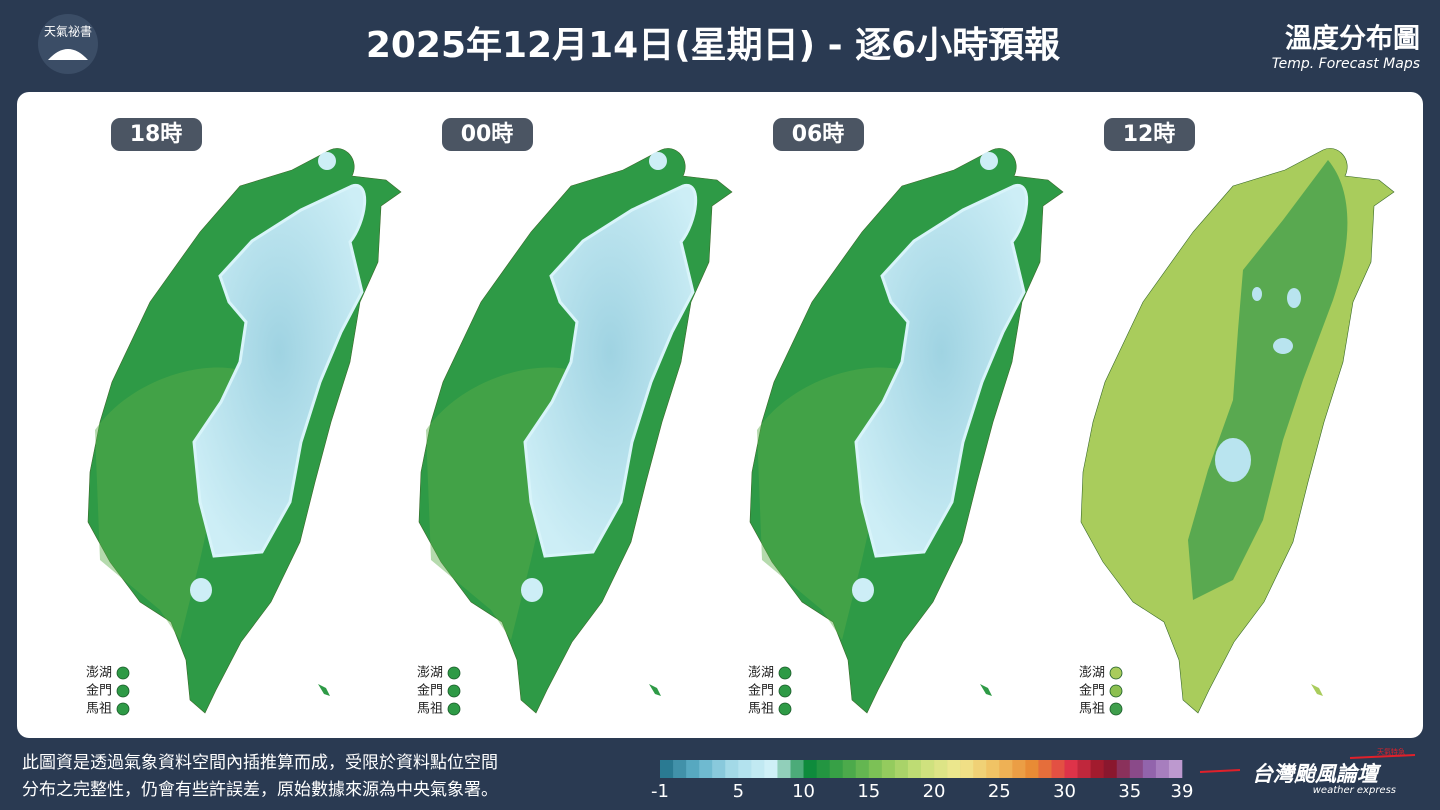 The width and height of the screenshot is (1440, 810). What do you see at coordinates (713, 45) in the screenshot?
I see `title: 2025年12月14日(星期日) - 逐6小時預報` at bounding box center [713, 45].